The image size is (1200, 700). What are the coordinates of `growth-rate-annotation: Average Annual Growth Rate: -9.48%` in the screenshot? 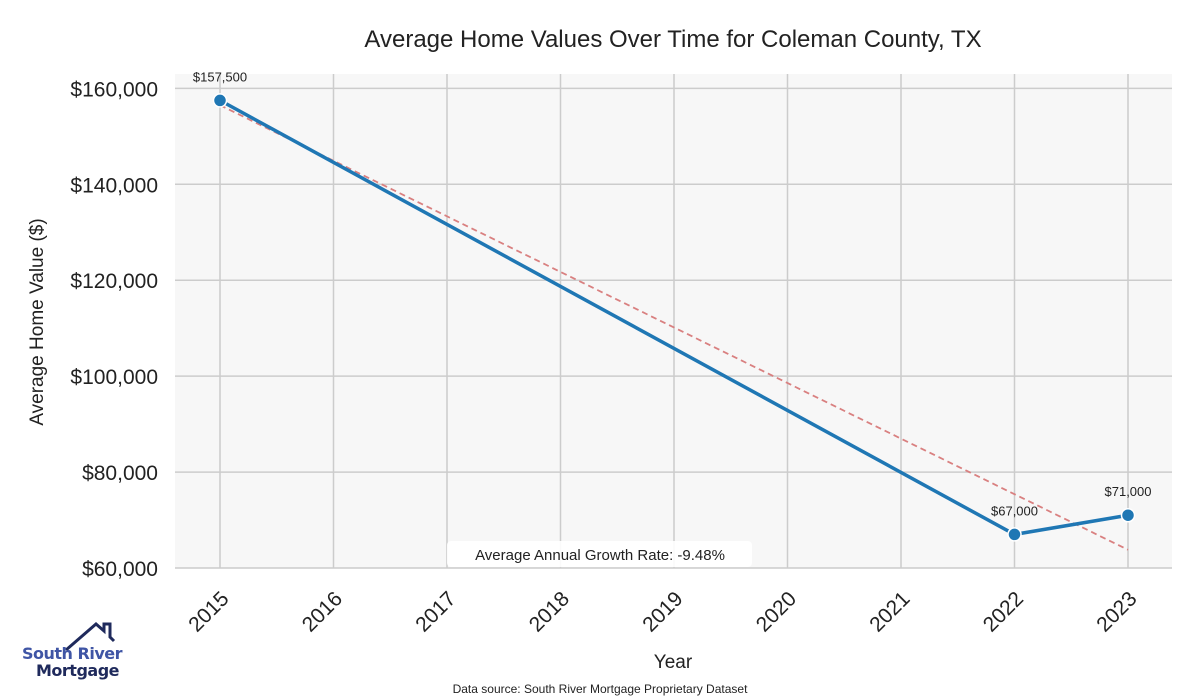 It's located at (600, 555).